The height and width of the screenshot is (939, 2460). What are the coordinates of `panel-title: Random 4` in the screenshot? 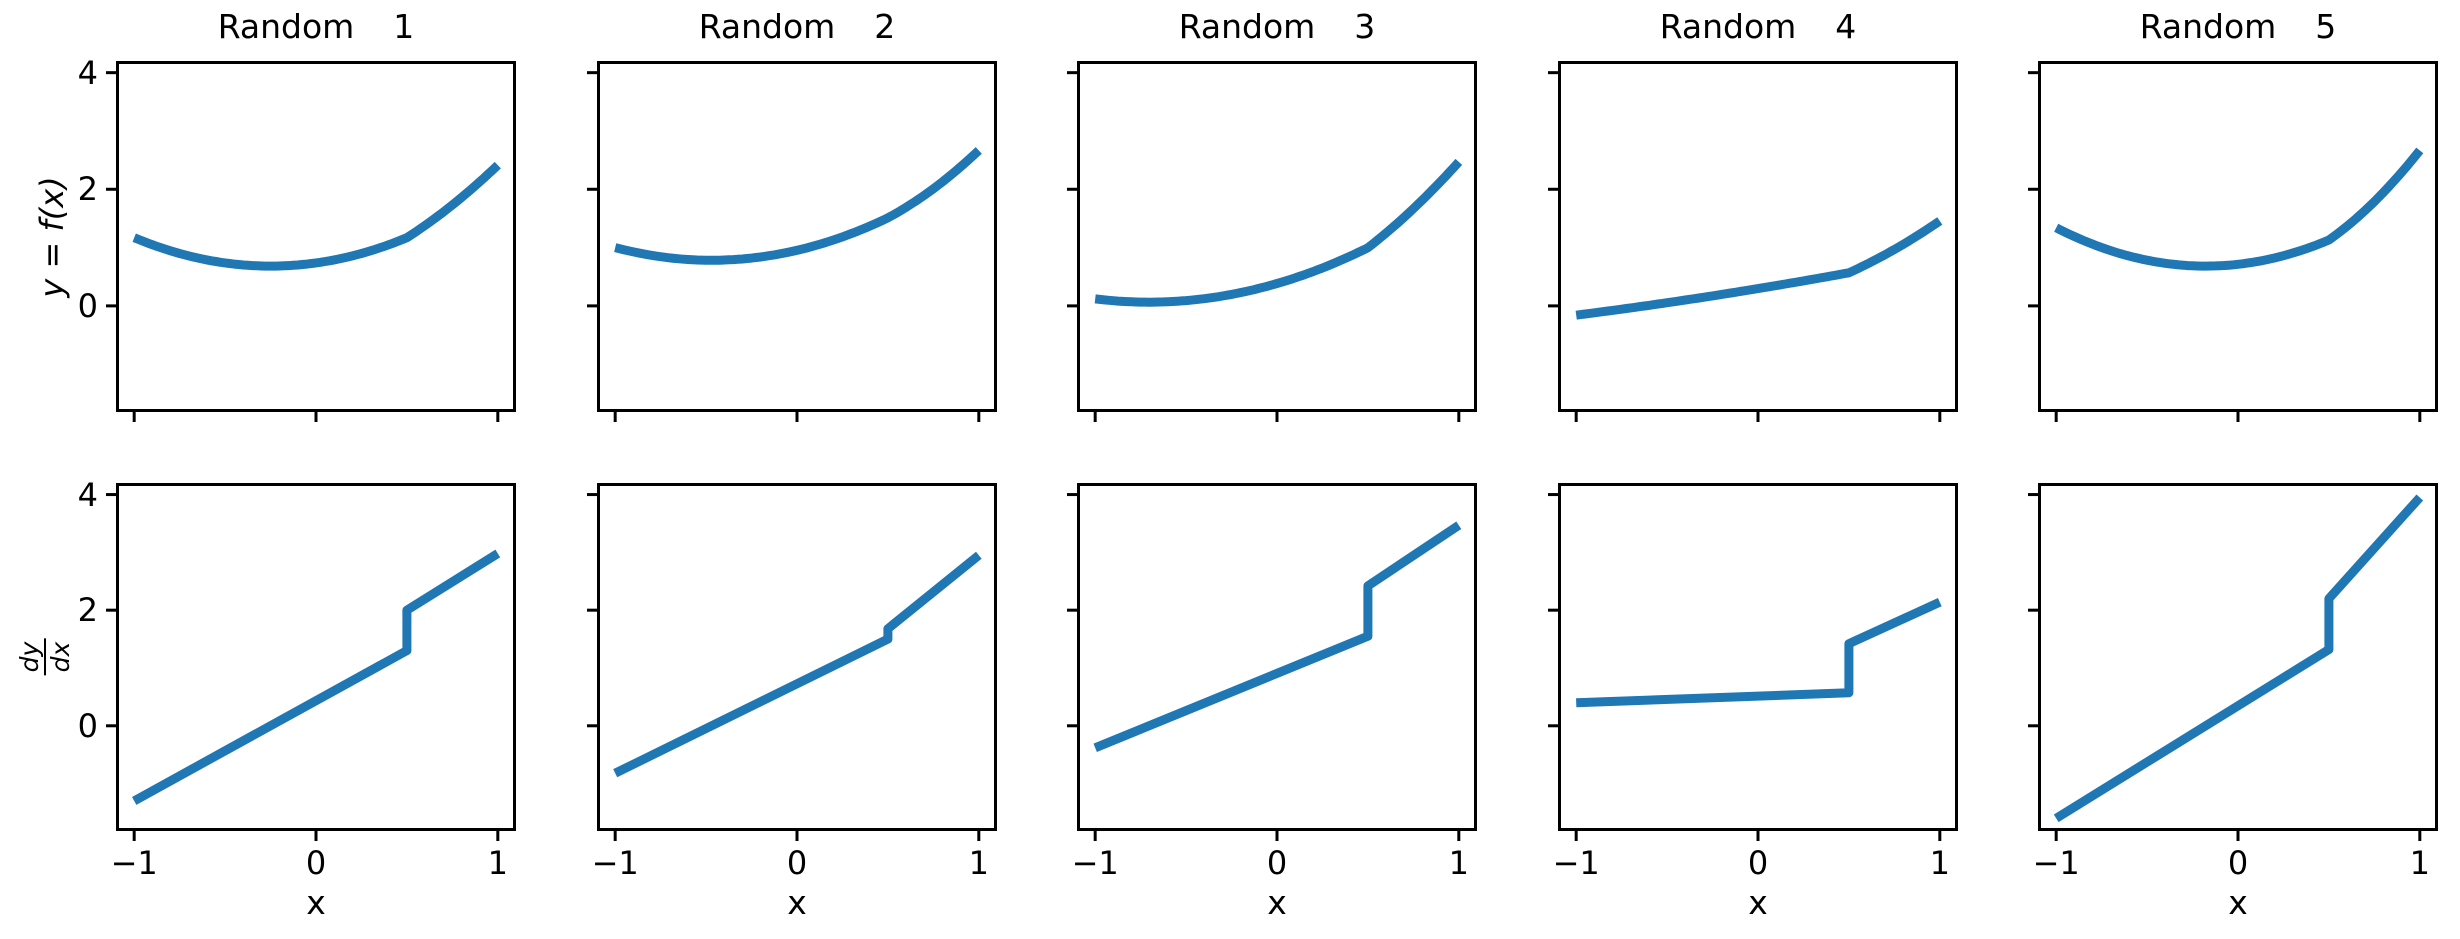 It's located at (1758, 26).